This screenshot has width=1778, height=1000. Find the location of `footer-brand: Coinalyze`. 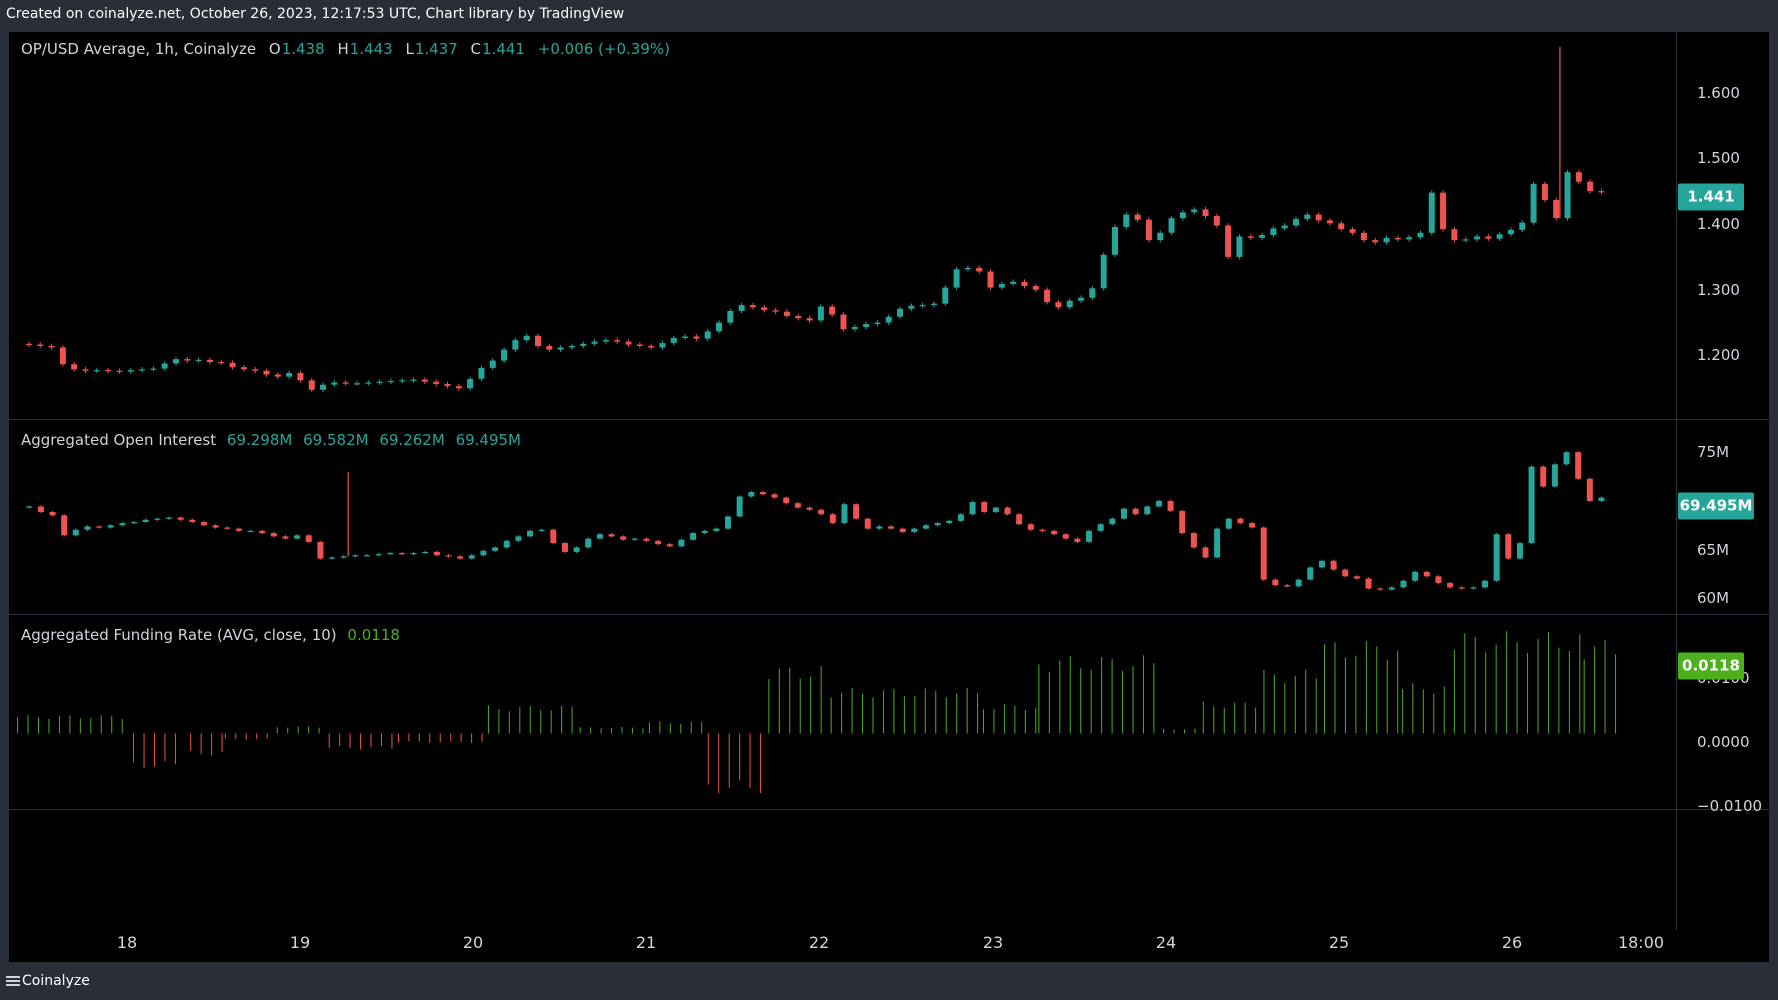

footer-brand: Coinalyze is located at coordinates (56, 981).